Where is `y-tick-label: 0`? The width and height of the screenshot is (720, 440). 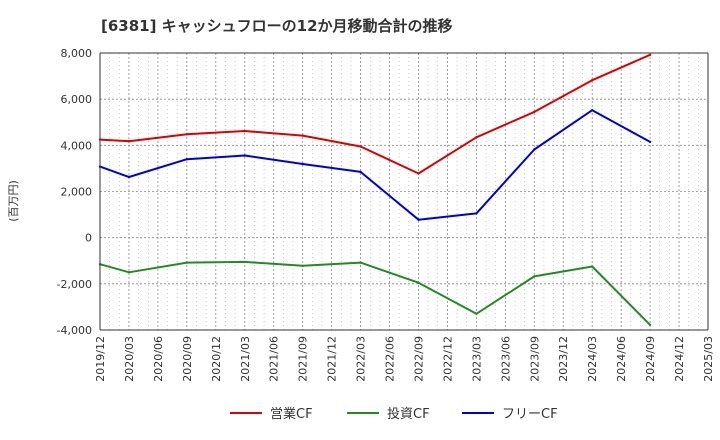 y-tick-label: 0 is located at coordinates (88, 238).